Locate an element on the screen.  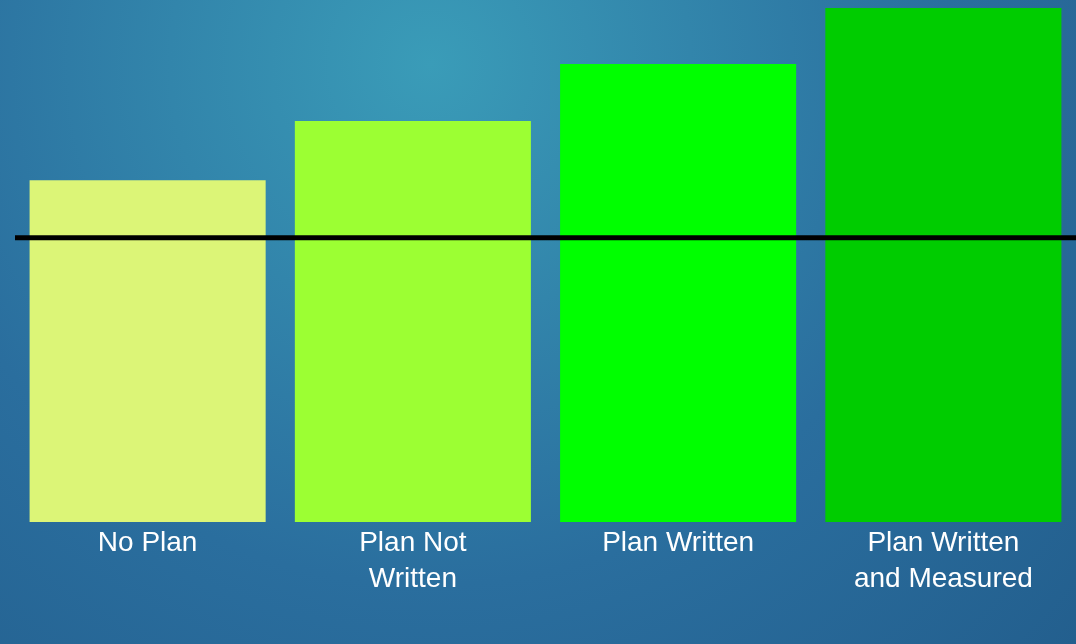
x-tick-label: Plan Written and Measured is located at coordinates (943, 560).